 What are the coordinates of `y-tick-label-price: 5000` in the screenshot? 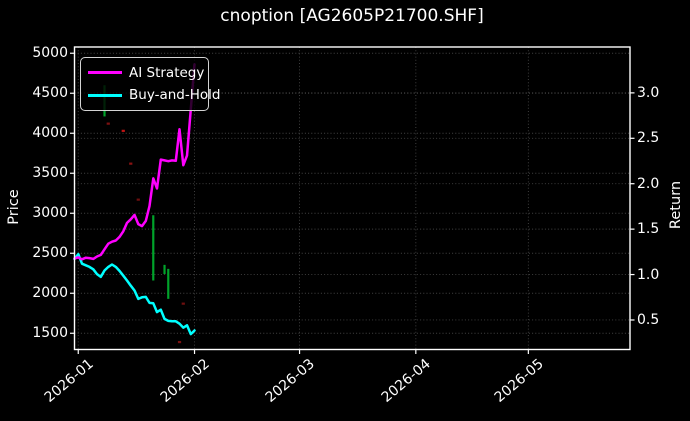 It's located at (50, 53).